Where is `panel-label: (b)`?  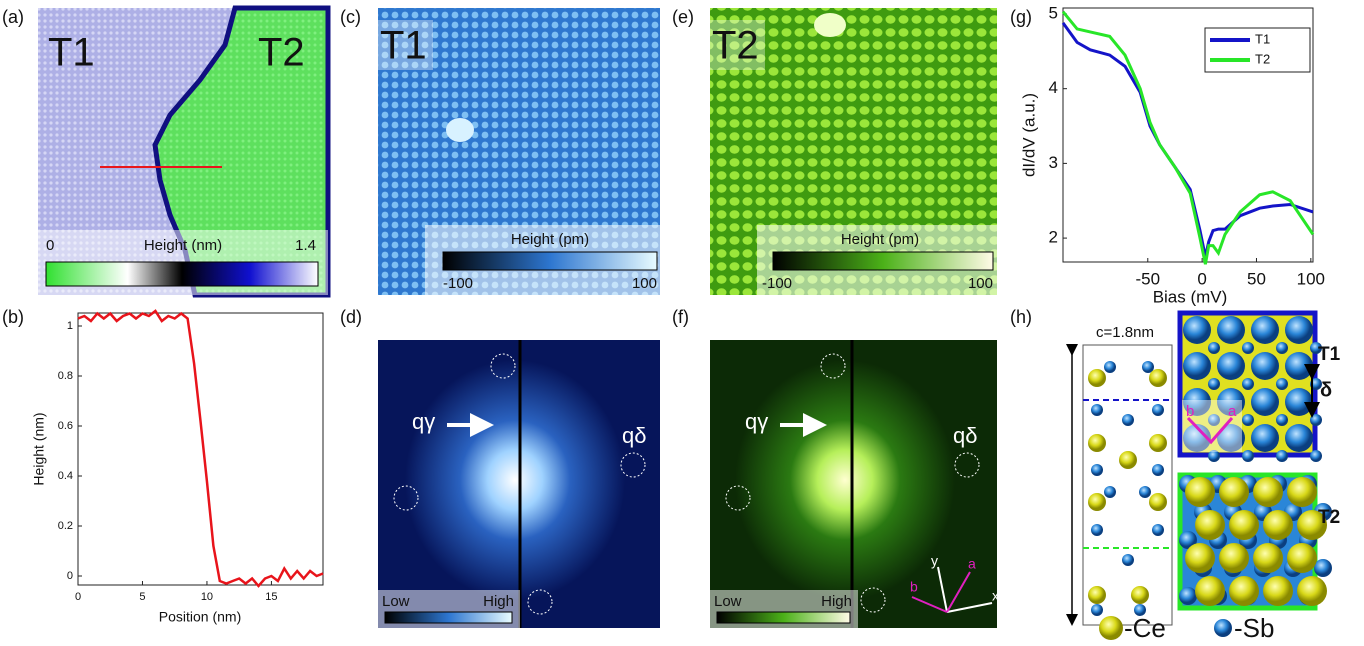 panel-label: (b) is located at coordinates (13, 317).